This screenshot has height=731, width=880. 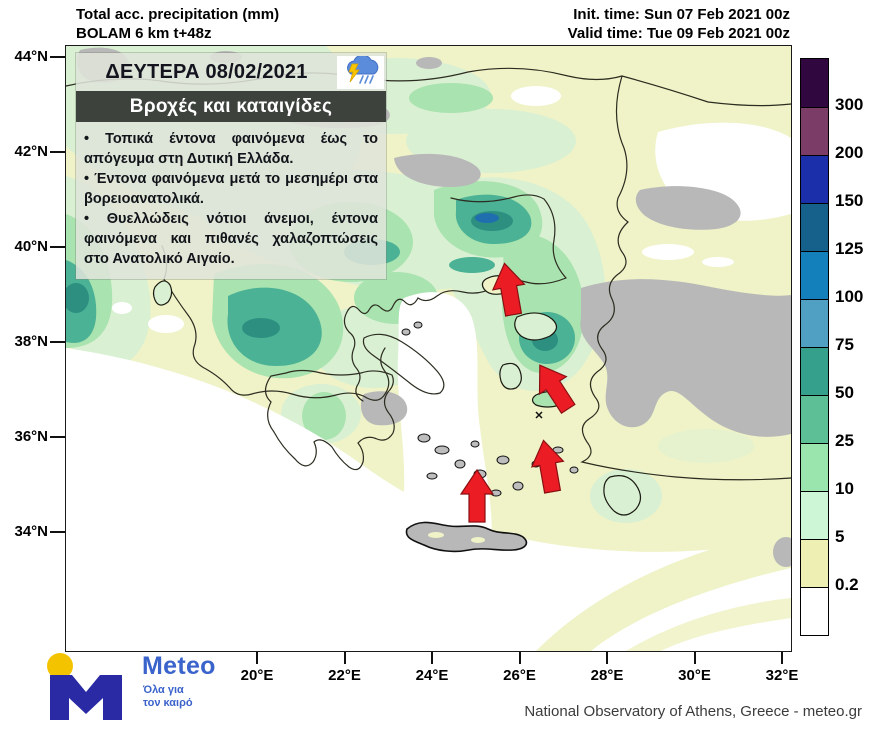 I want to click on precipitation-colorbar, so click(x=814, y=347).